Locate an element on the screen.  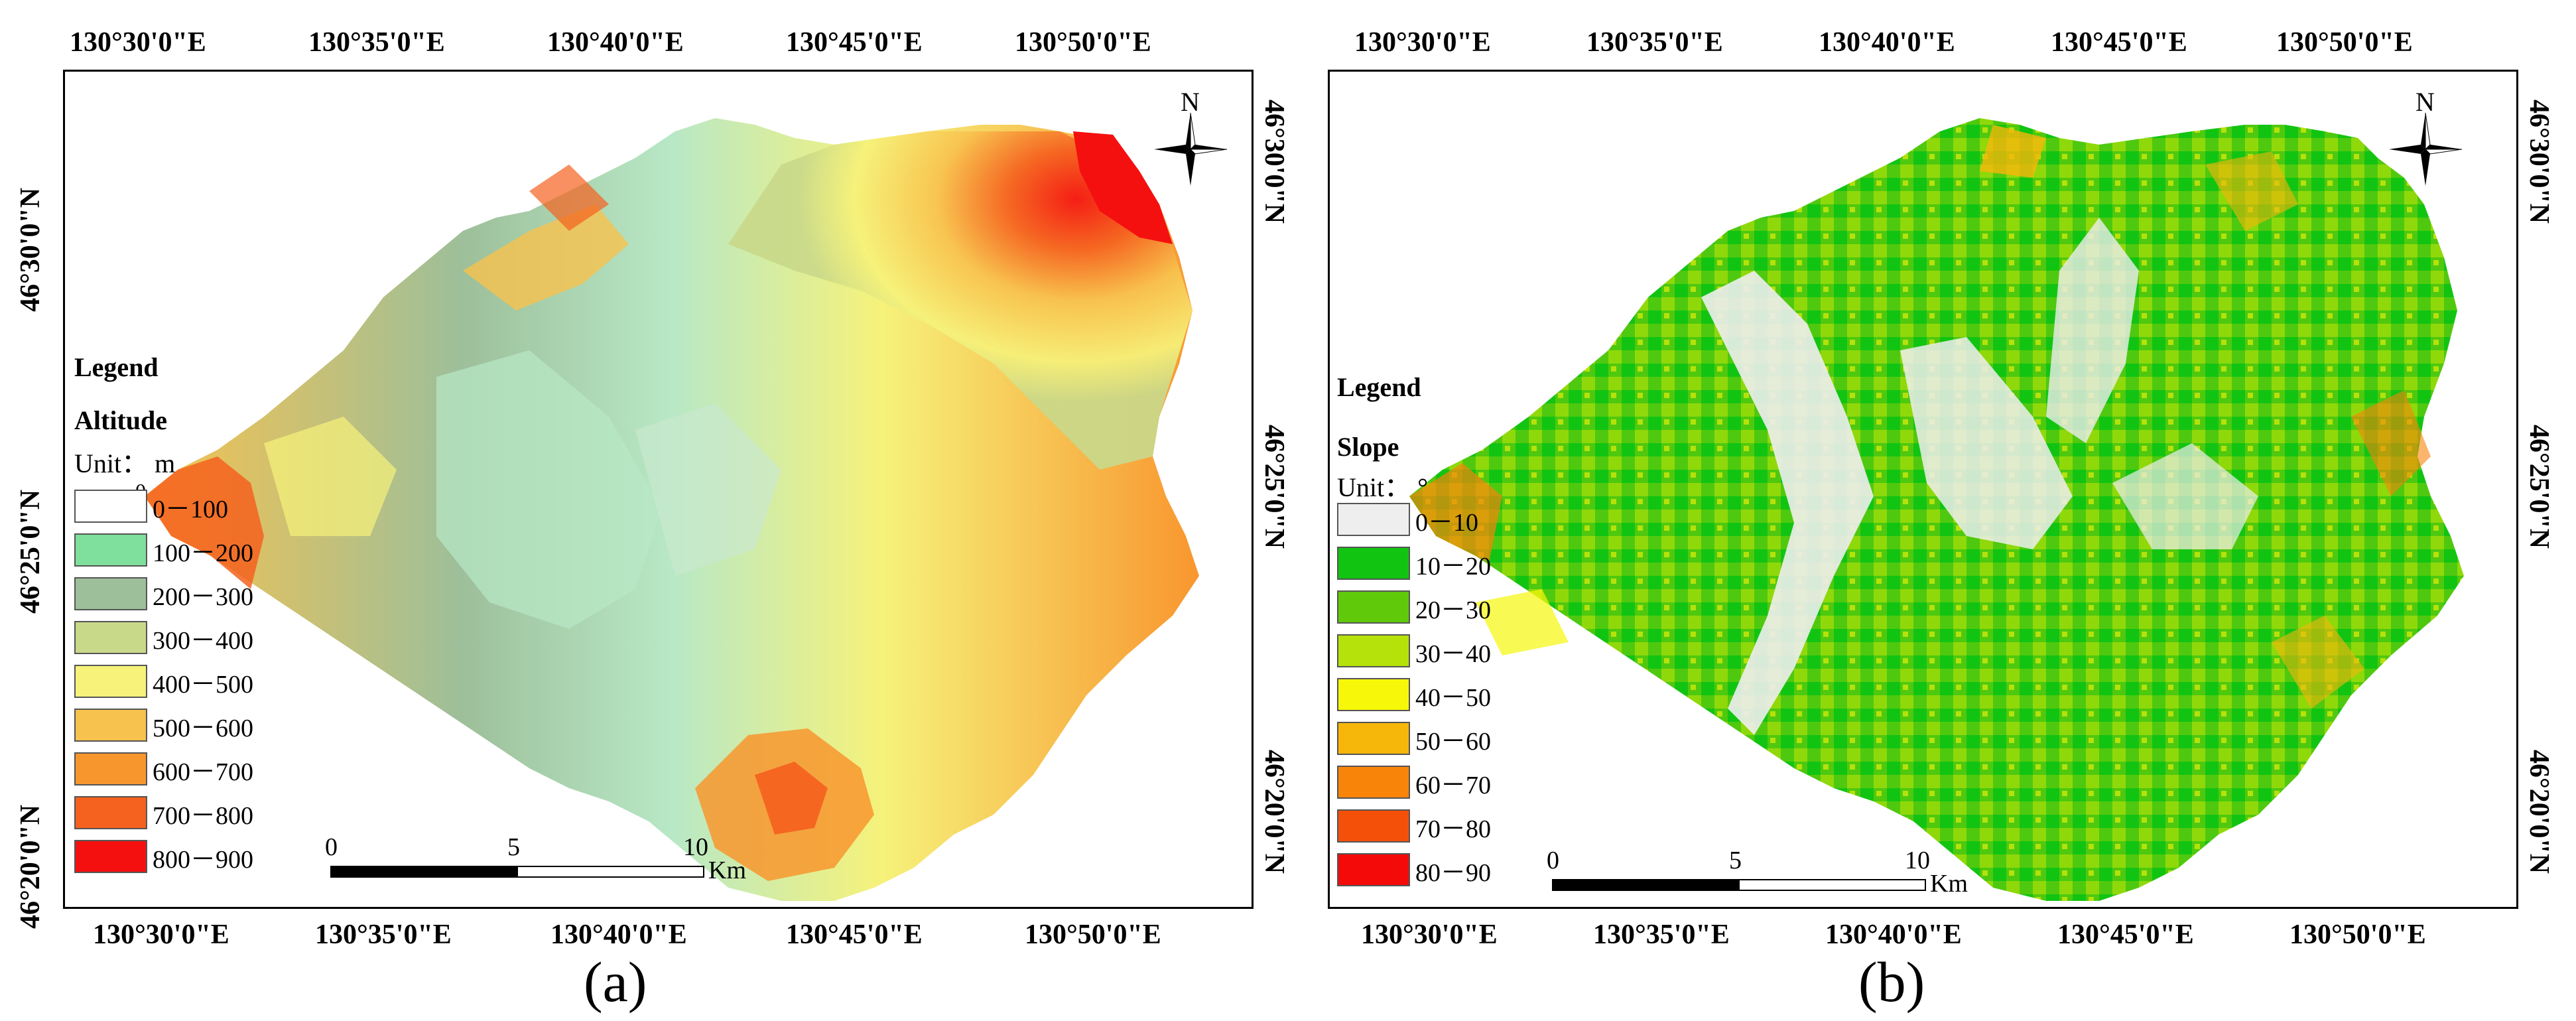
legend-item: 50－60 is located at coordinates (1414, 739).